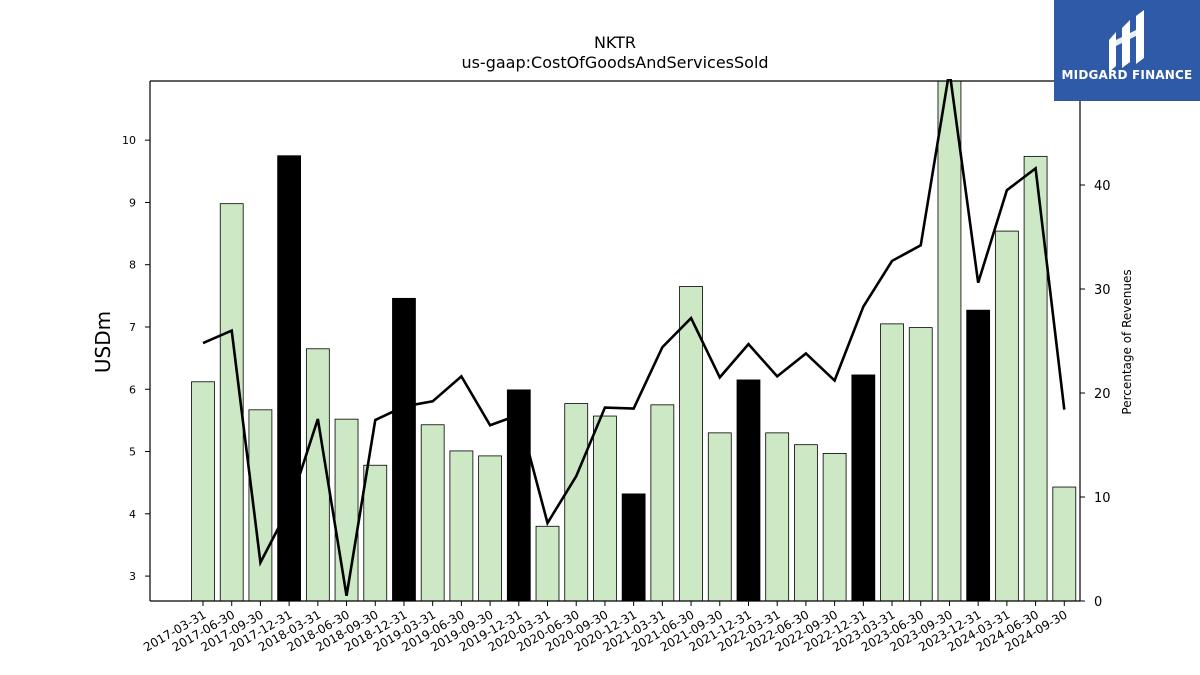 The width and height of the screenshot is (1200, 675). What do you see at coordinates (615, 62) in the screenshot?
I see `chart-subtitle: us-gaap:CostOfGoodsAndServicesSold` at bounding box center [615, 62].